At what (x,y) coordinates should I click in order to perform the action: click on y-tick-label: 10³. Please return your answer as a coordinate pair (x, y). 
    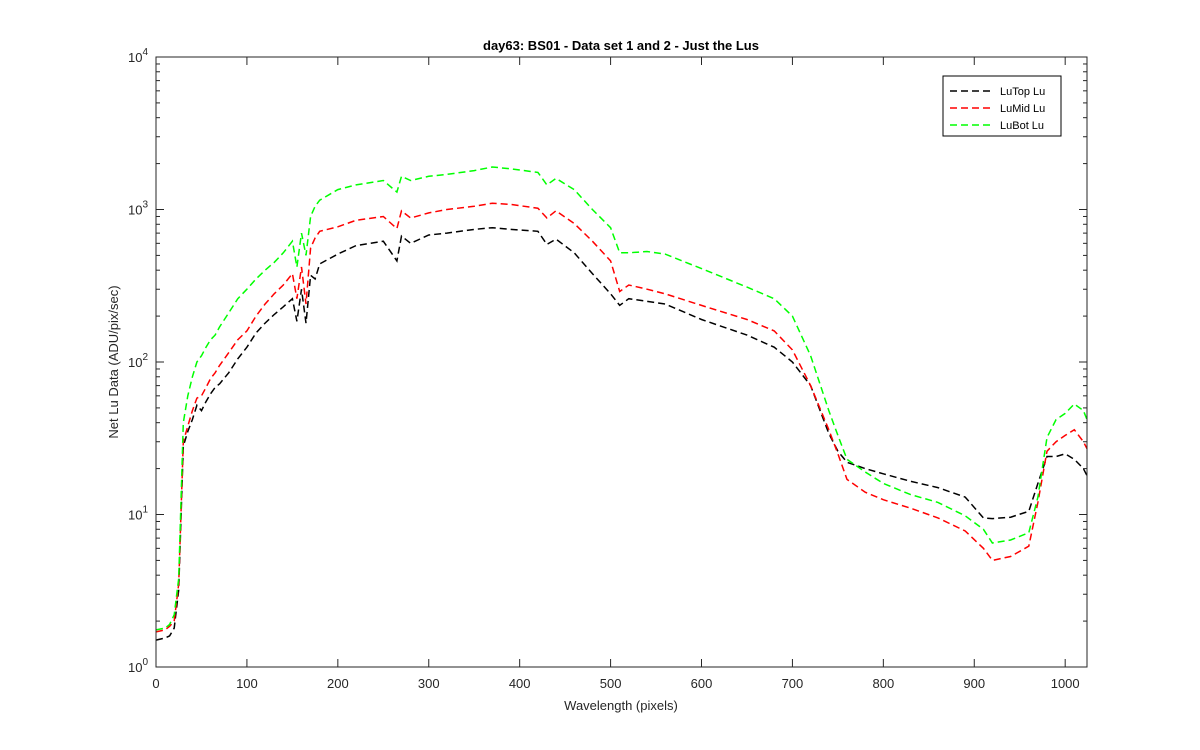
    Looking at the image, I should click on (138, 209).